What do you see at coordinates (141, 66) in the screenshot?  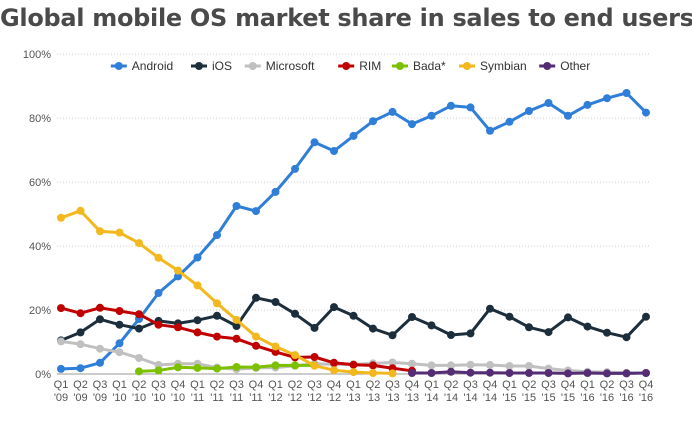 I see `legend-item-android: Android` at bounding box center [141, 66].